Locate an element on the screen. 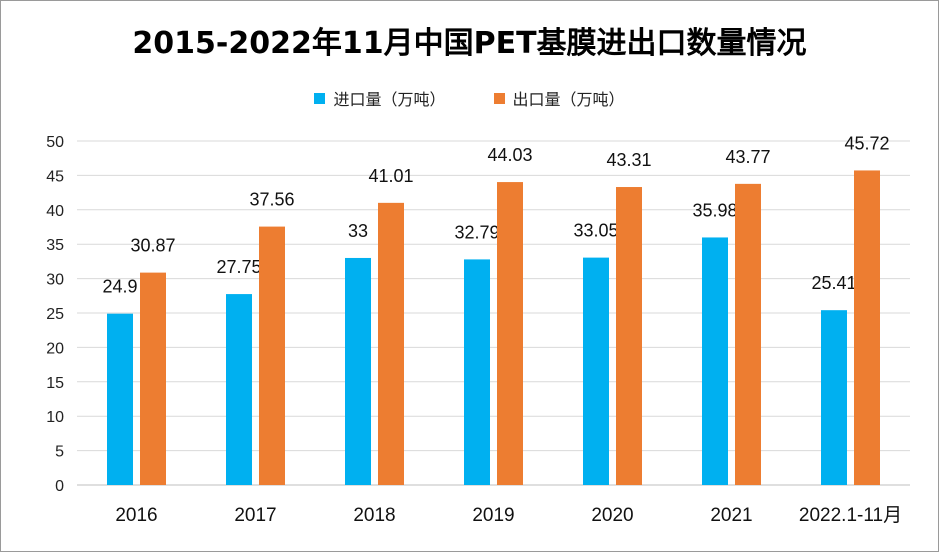  legend-label-import: 进口量（万吨） is located at coordinates (389, 99).